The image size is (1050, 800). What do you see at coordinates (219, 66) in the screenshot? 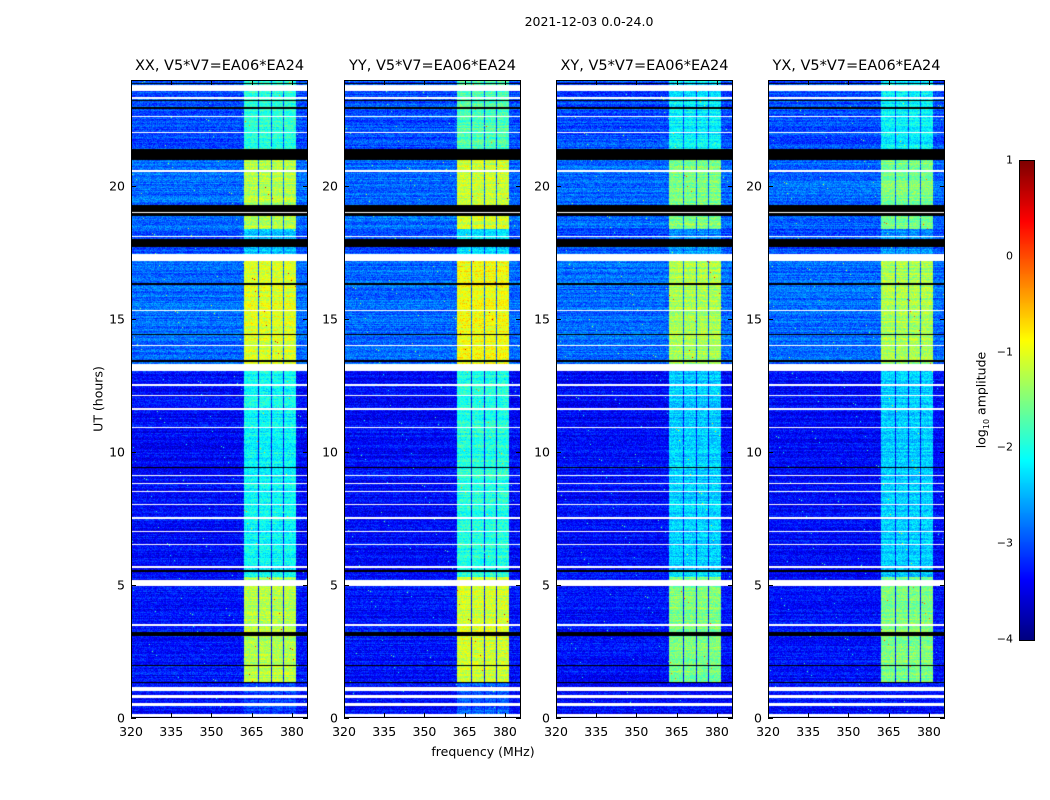
I see `panel-title: XX, V5*V7=EA06*EA24` at bounding box center [219, 66].